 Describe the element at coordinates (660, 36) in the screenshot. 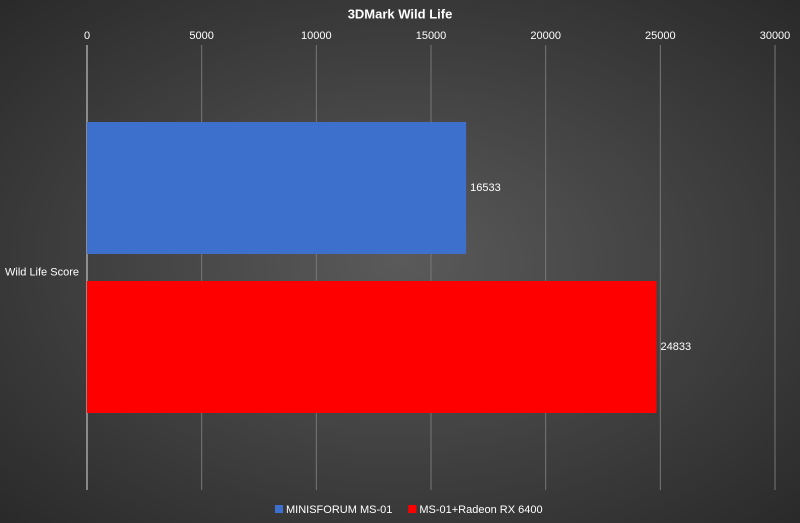

I see `x-tick-label: 25000` at that location.